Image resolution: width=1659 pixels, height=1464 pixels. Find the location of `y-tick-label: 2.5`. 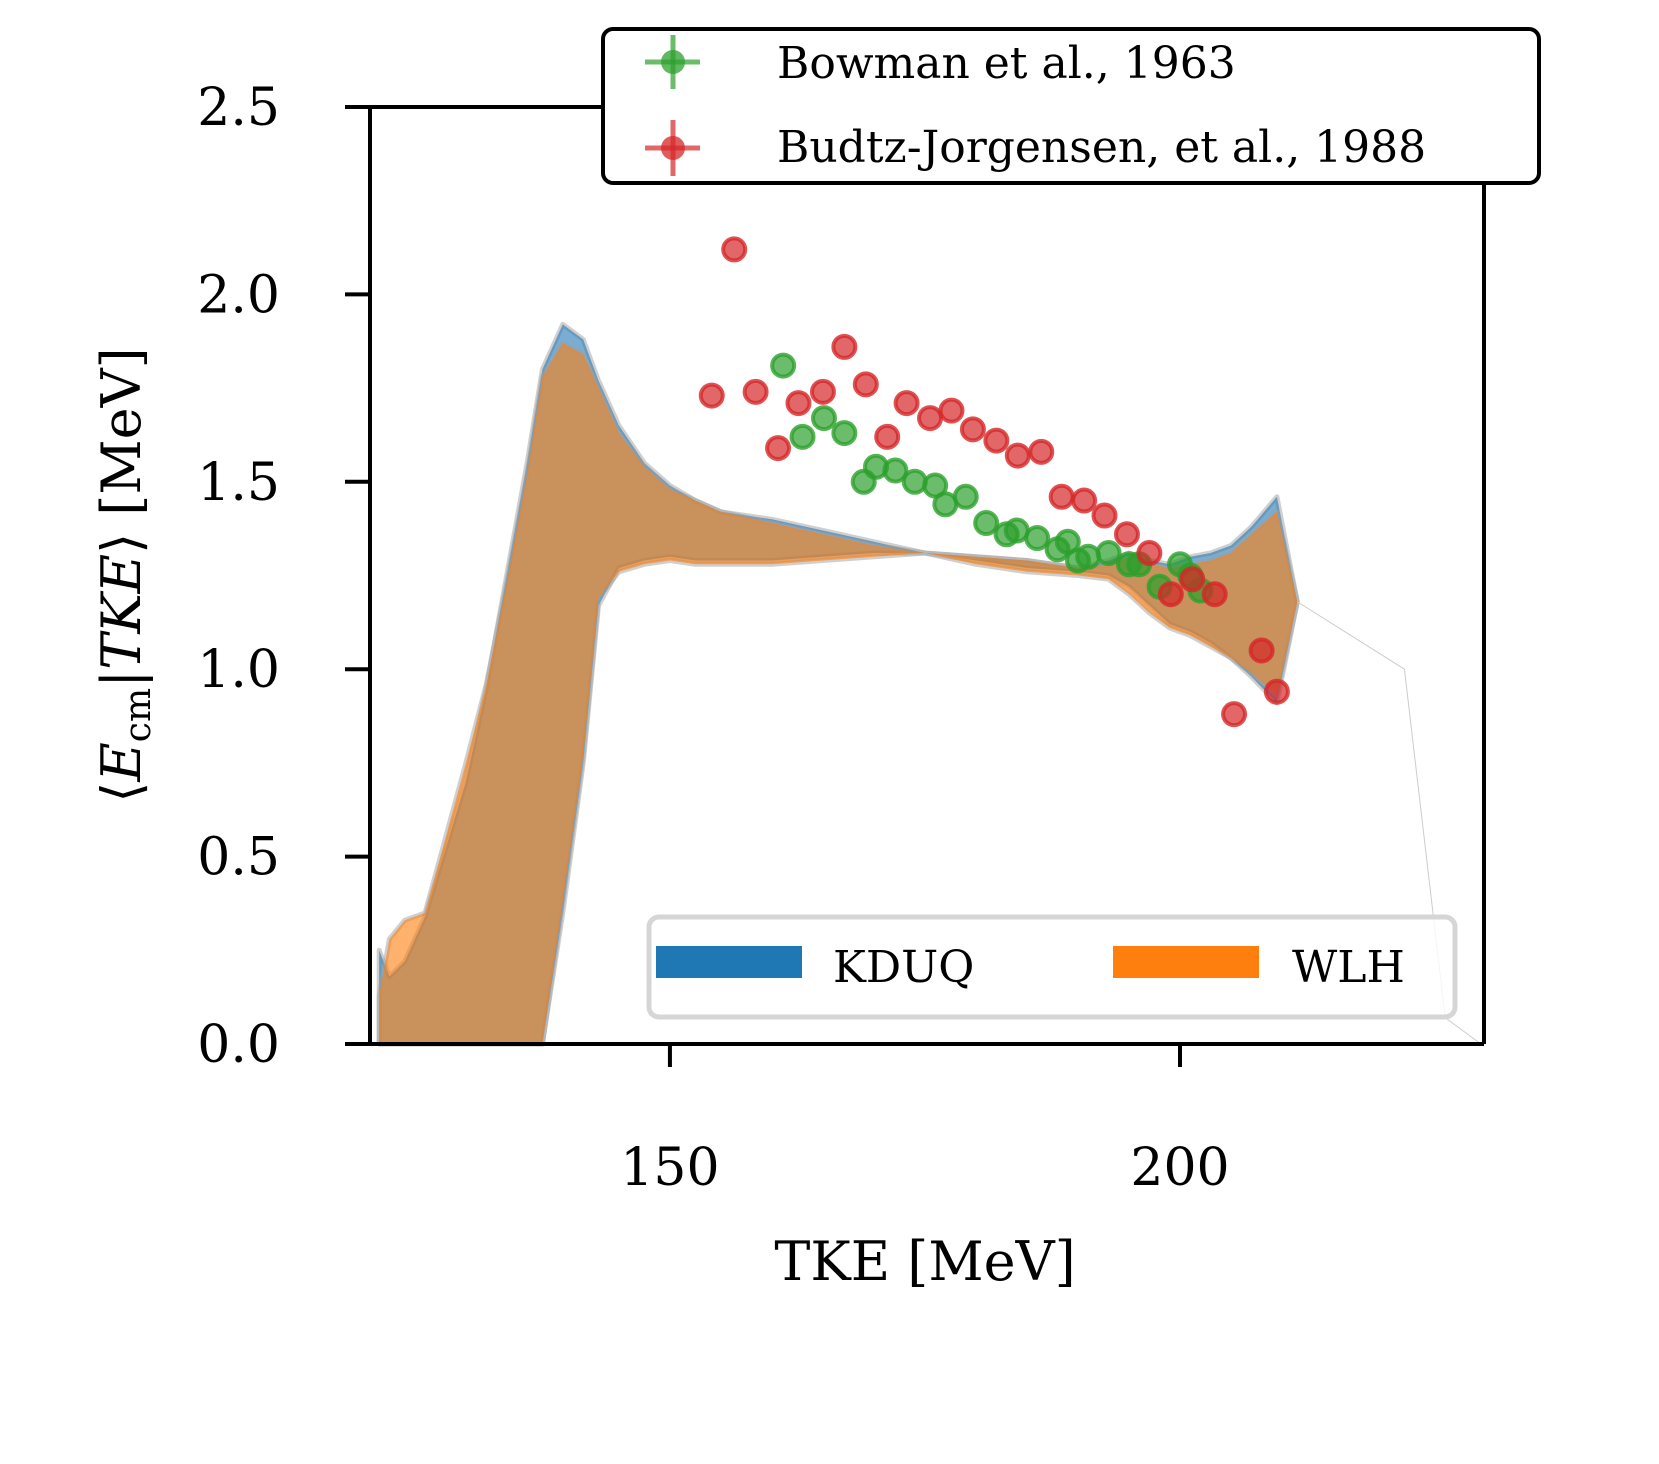

y-tick-label: 2.5 is located at coordinates (238, 108).